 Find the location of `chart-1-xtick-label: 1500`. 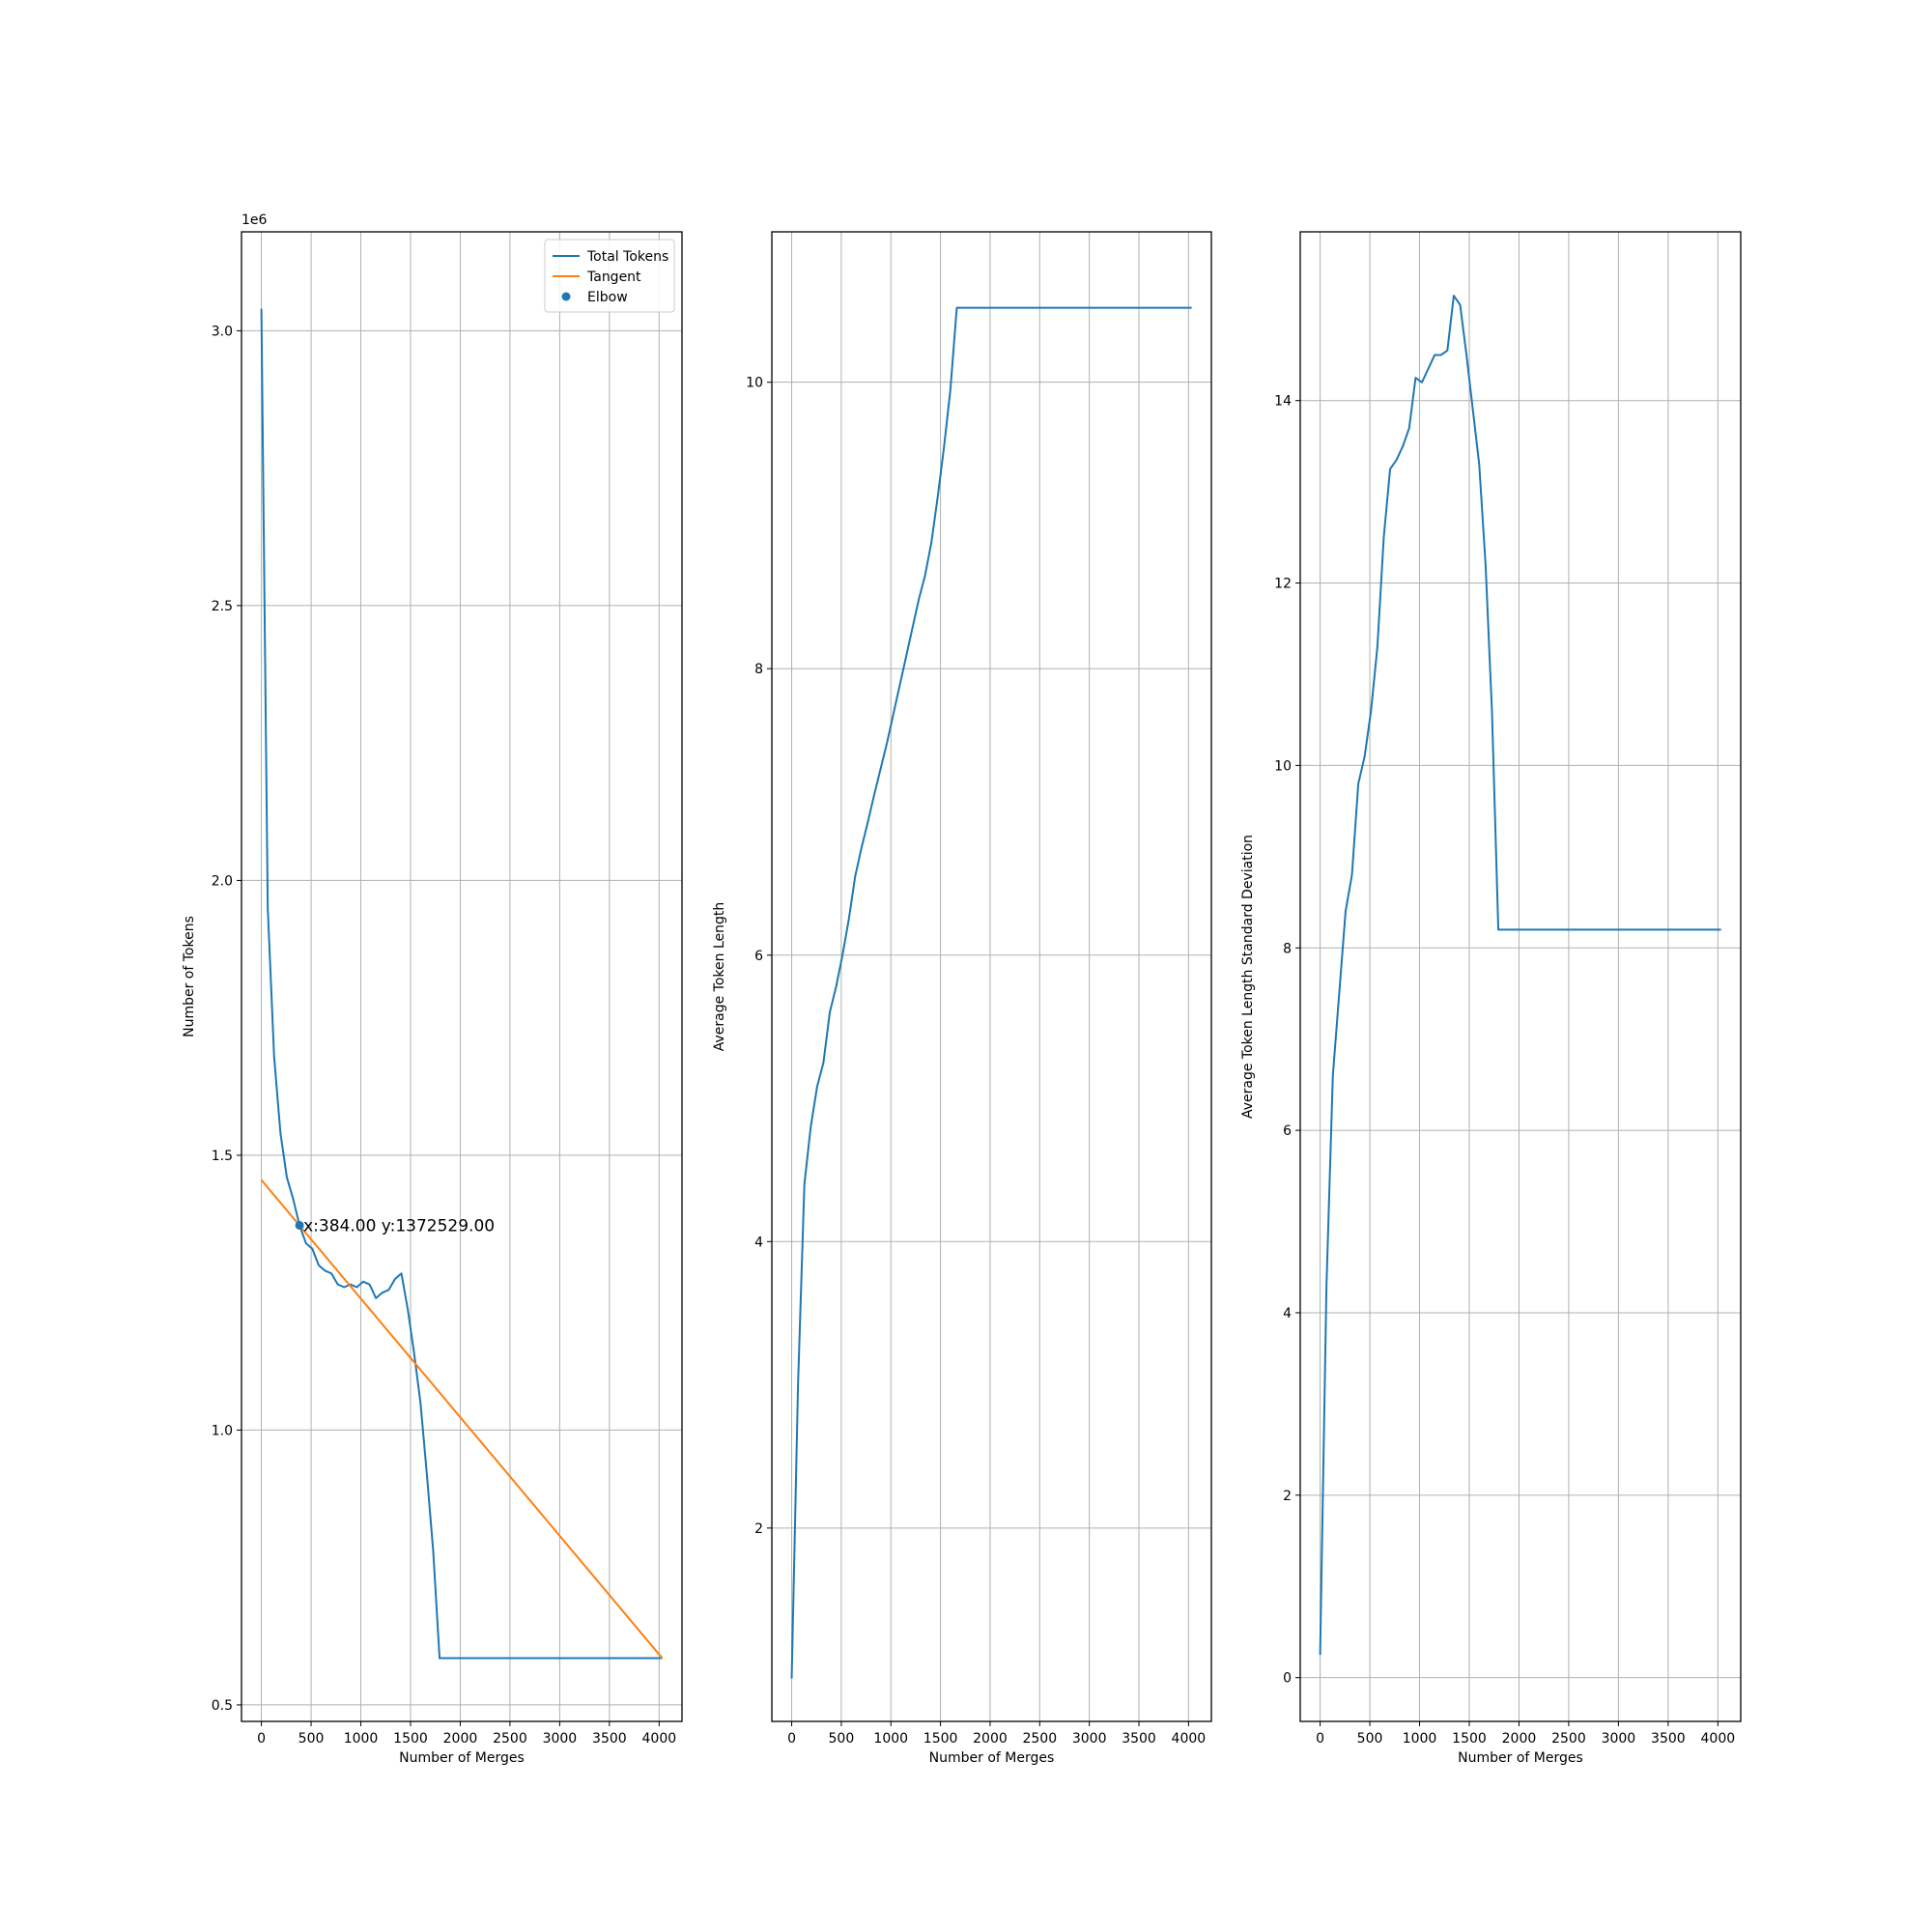

chart-1-xtick-label: 1500 is located at coordinates (410, 1739).